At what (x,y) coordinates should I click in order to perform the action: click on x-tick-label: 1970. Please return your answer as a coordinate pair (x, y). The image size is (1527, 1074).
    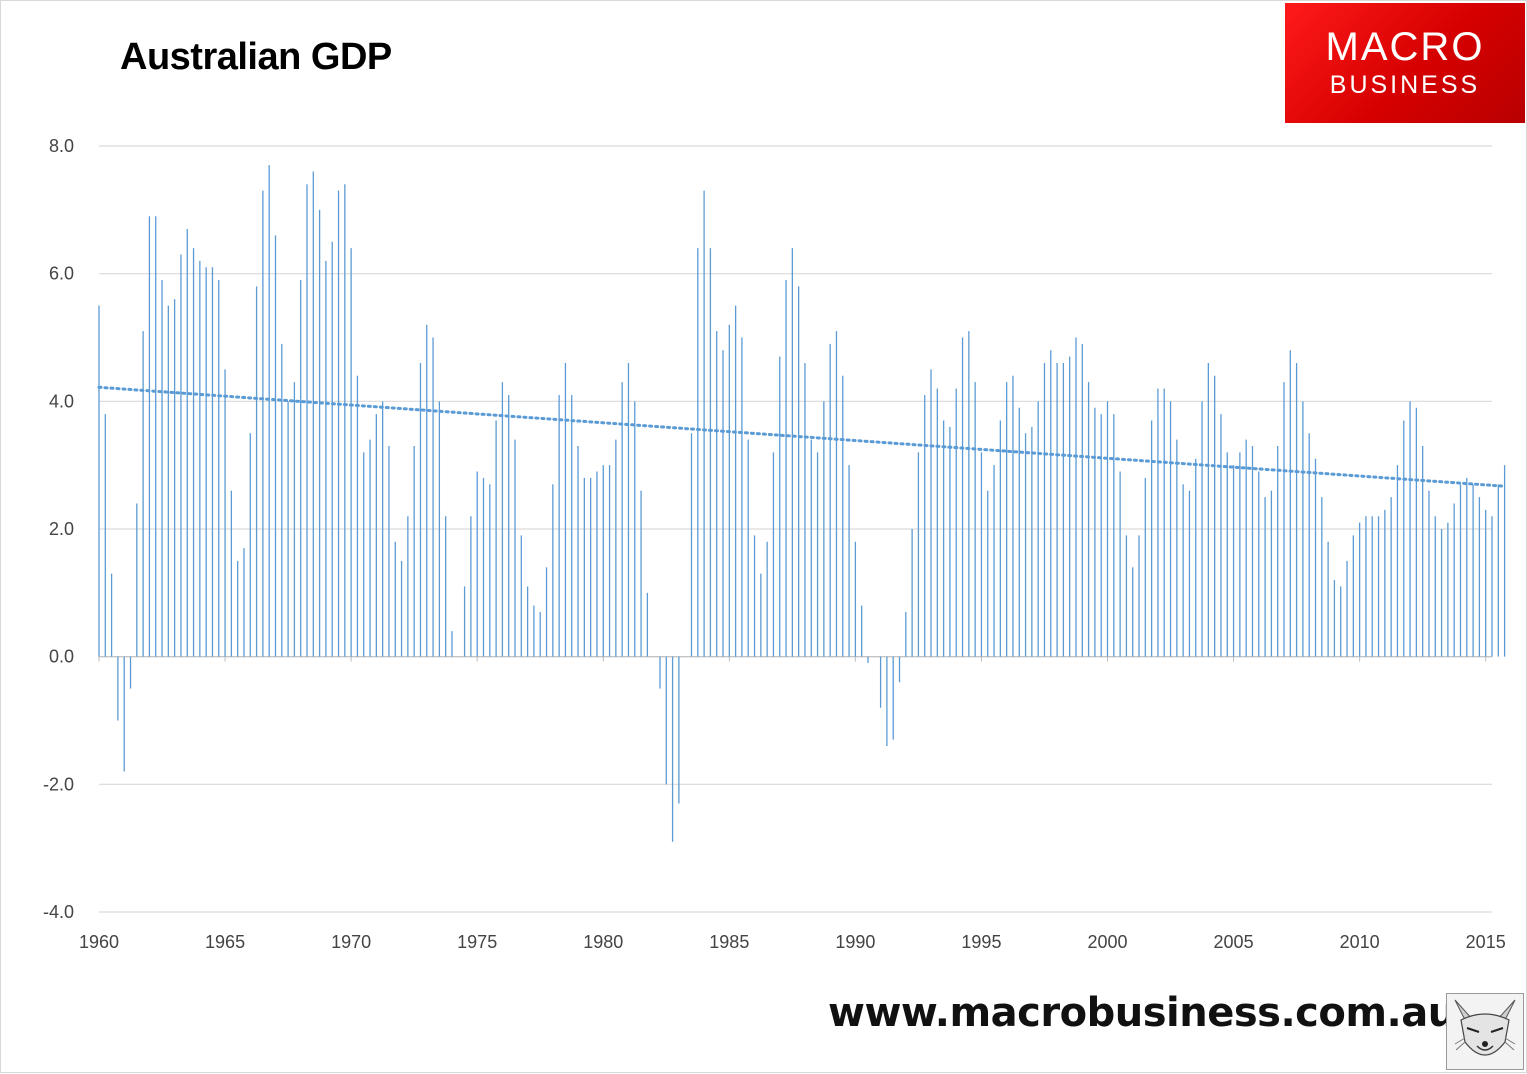
    Looking at the image, I should click on (351, 942).